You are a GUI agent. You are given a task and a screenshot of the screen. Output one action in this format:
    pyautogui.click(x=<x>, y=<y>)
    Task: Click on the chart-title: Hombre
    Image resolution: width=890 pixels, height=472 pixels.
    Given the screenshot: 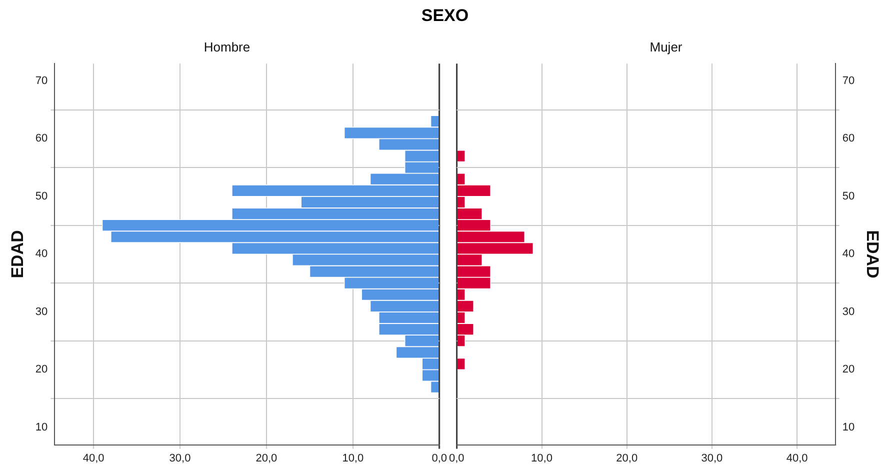 What is the action you would take?
    pyautogui.click(x=227, y=46)
    